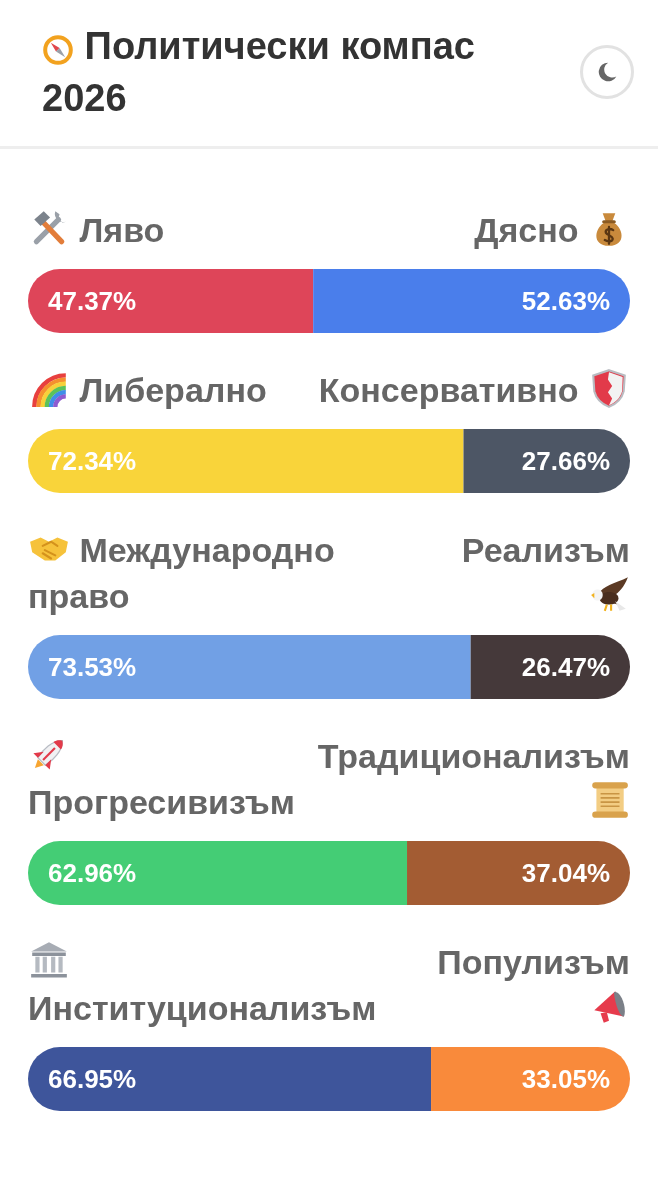 Image resolution: width=658 pixels, height=1200 pixels. Describe the element at coordinates (258, 72) in the screenshot. I see `chart-title: Политически компас 2026` at that location.